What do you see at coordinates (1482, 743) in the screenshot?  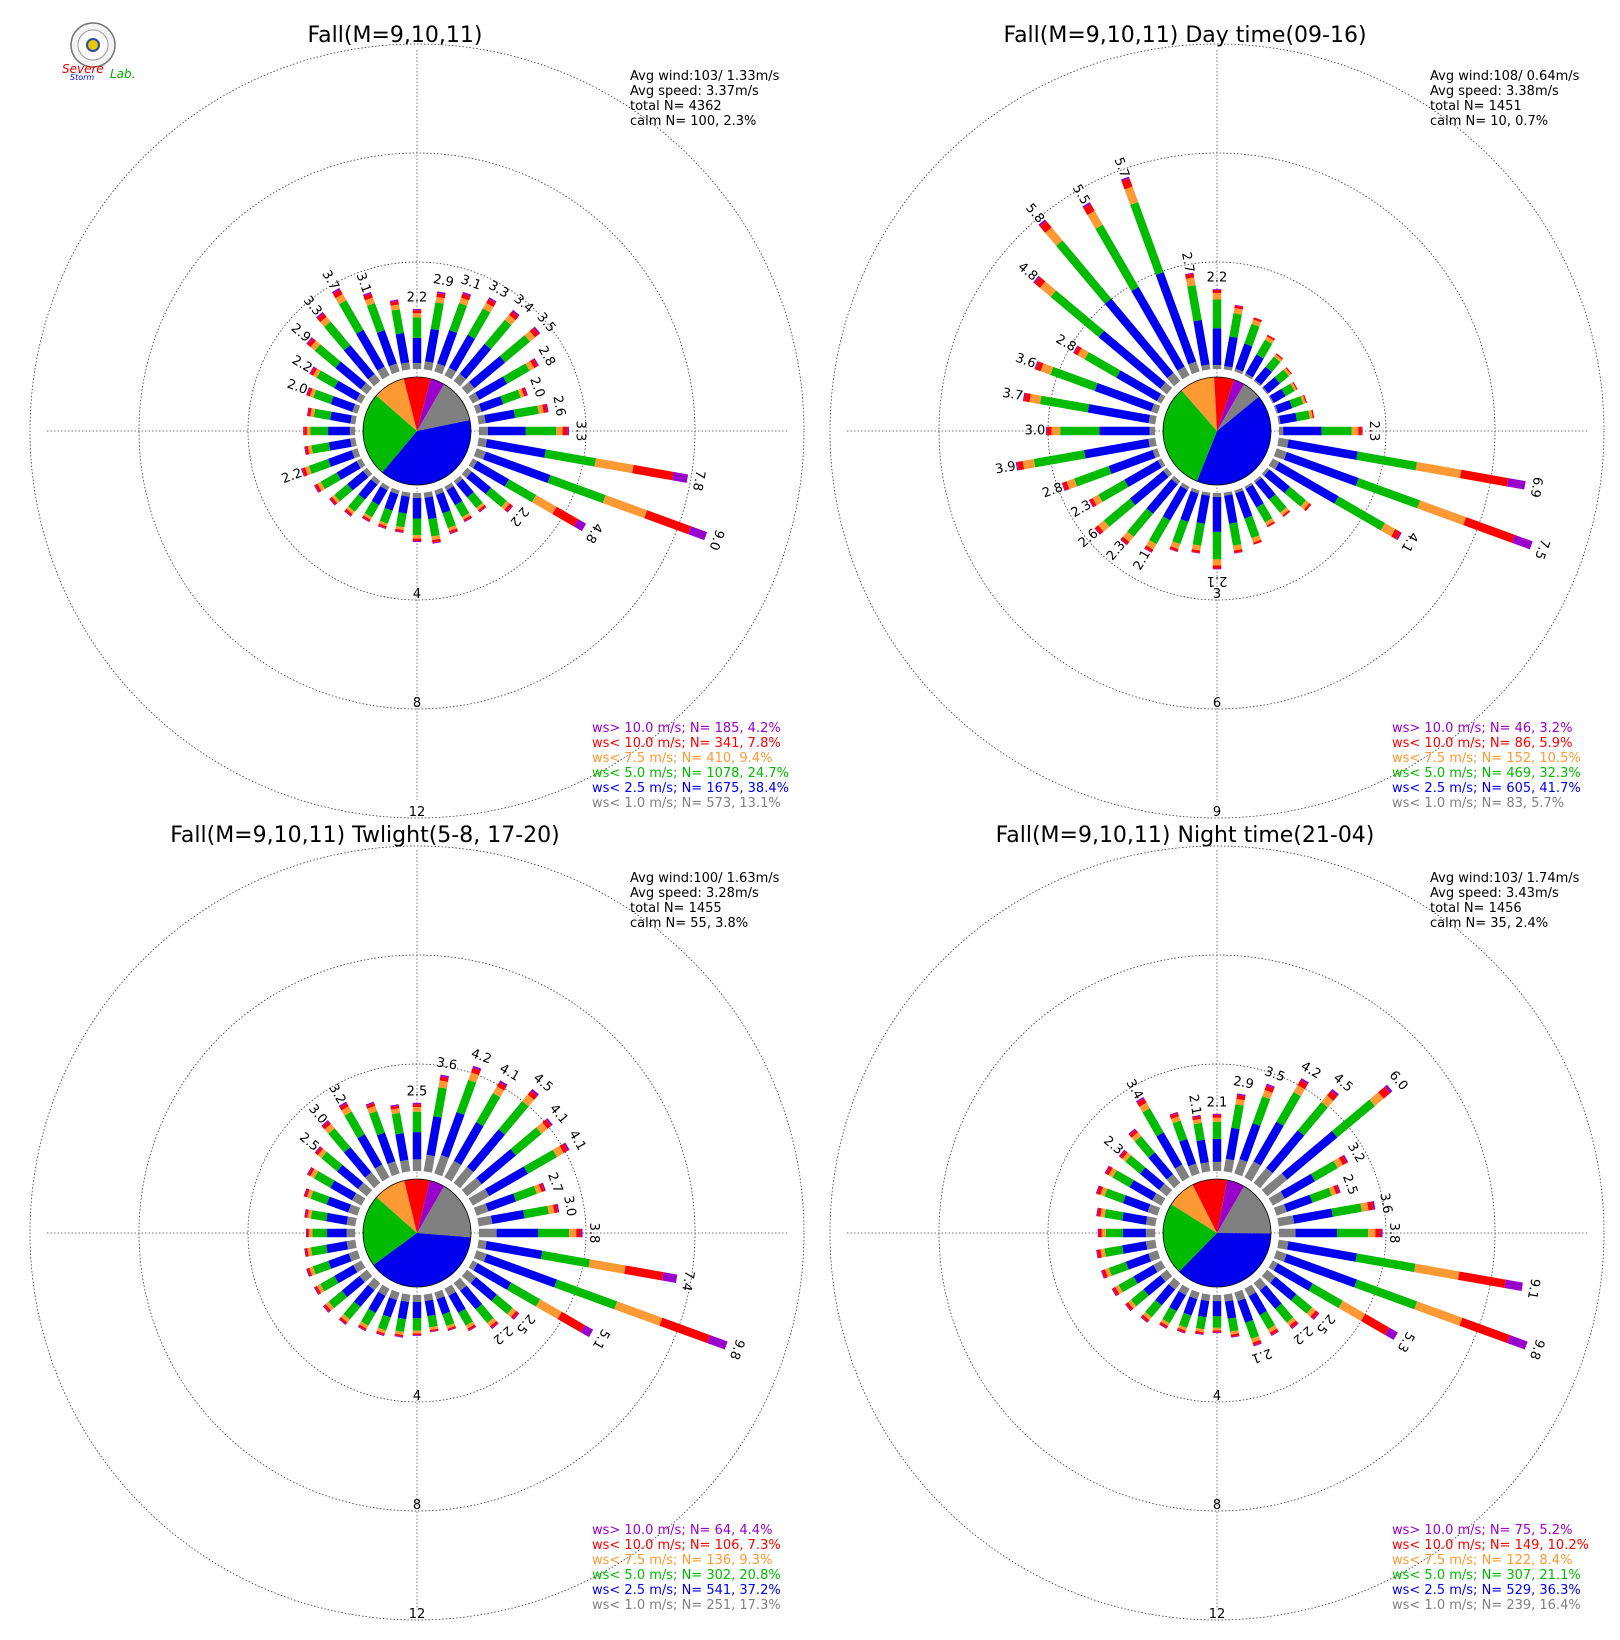 I see `legend-entry: ws< 10.0 m/s; N= 86, 5.9%` at bounding box center [1482, 743].